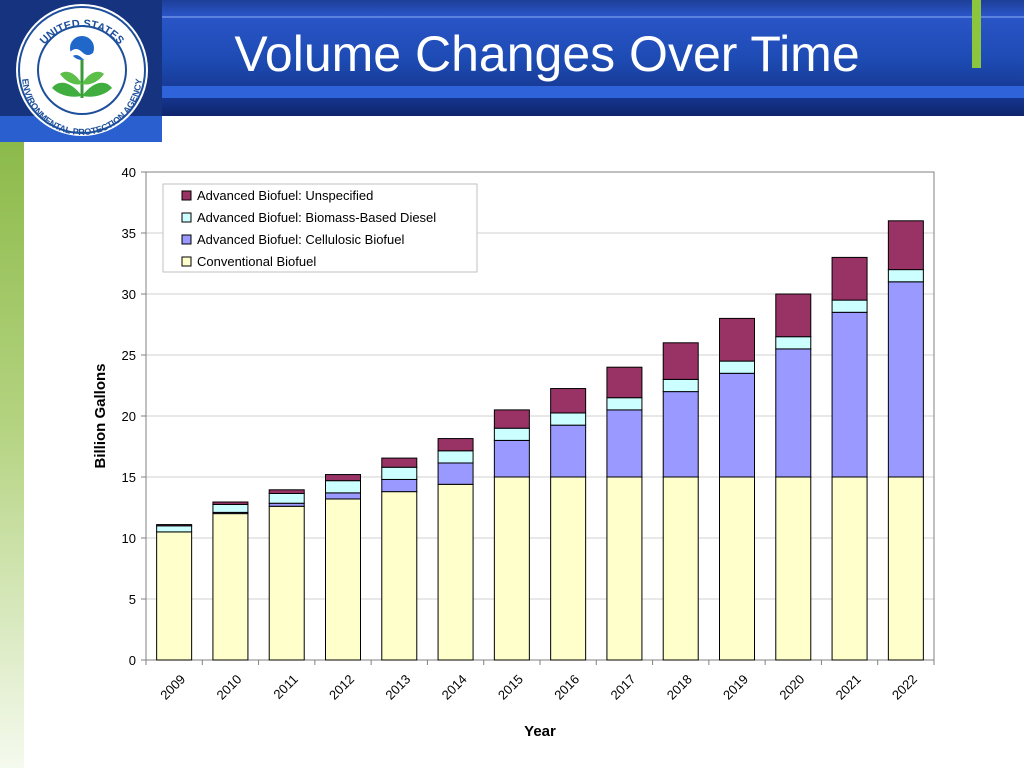 The width and height of the screenshot is (1024, 768). What do you see at coordinates (172, 687) in the screenshot?
I see `x-tick-label: 2009` at bounding box center [172, 687].